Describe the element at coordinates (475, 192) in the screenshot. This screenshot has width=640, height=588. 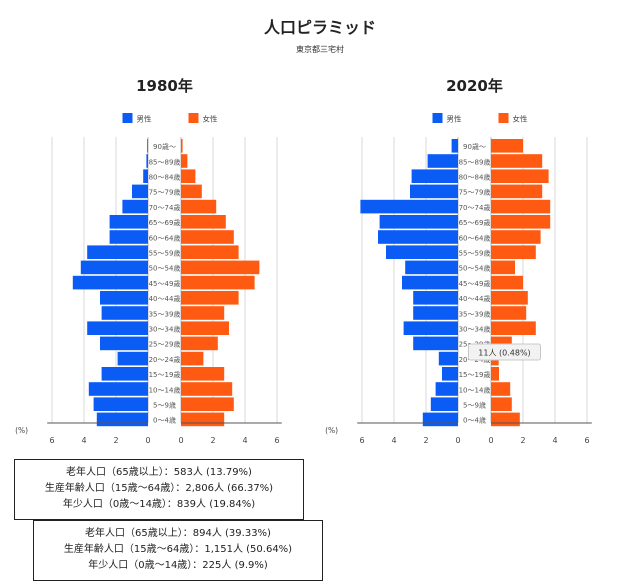
I see `age-label-3: 75～79歳` at that location.